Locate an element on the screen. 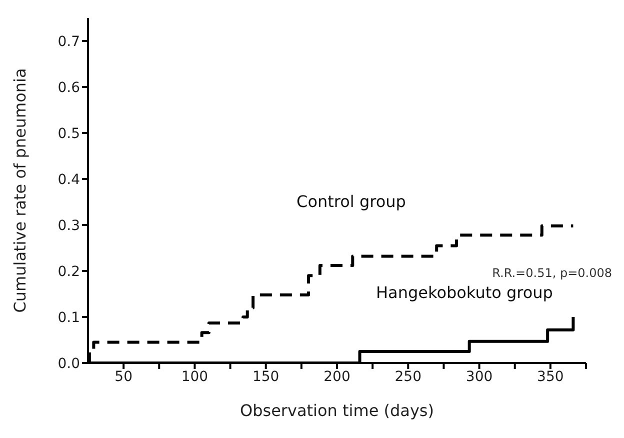 Image resolution: width=624 pixels, height=438 pixels. x-tick-label: 300 is located at coordinates (479, 376).